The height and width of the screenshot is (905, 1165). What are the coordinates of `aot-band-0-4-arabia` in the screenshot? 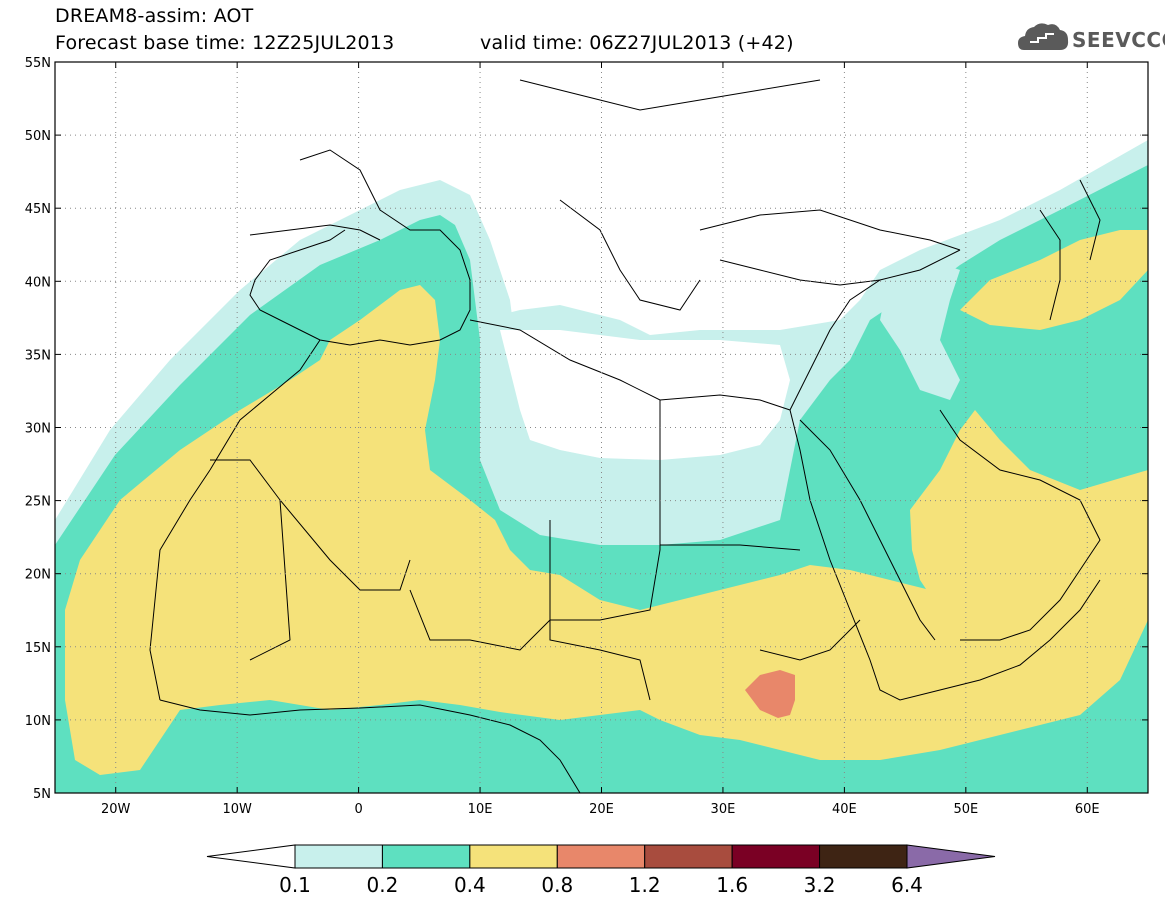 It's located at (1029, 515).